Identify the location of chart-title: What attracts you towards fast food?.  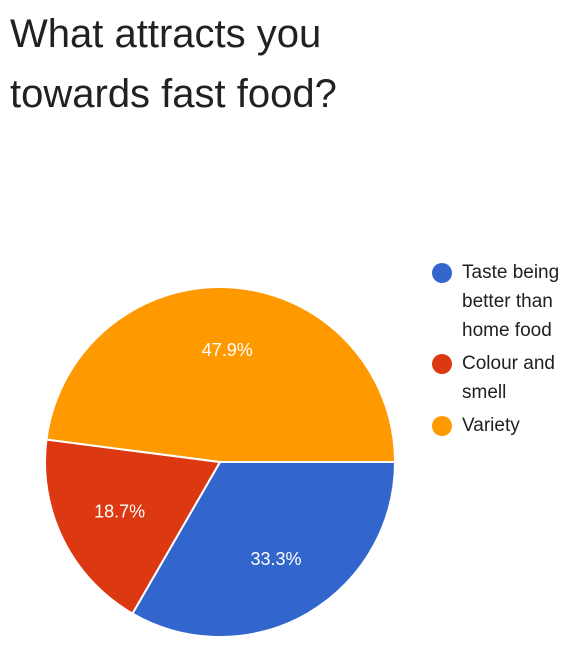
(173, 64).